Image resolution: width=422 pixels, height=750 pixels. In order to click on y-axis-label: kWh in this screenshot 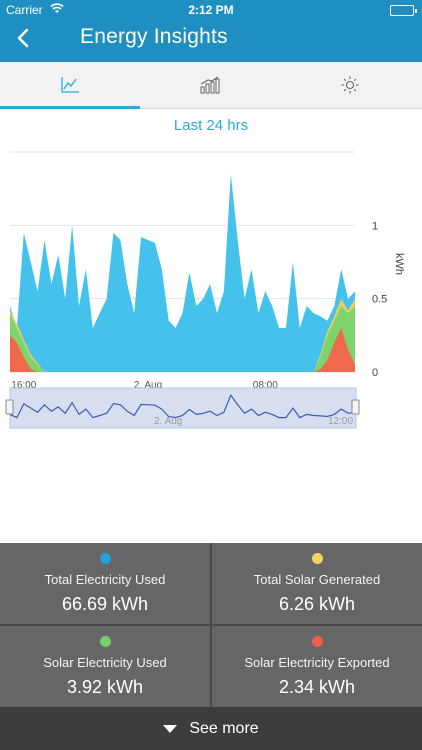, I will do `click(399, 264)`.